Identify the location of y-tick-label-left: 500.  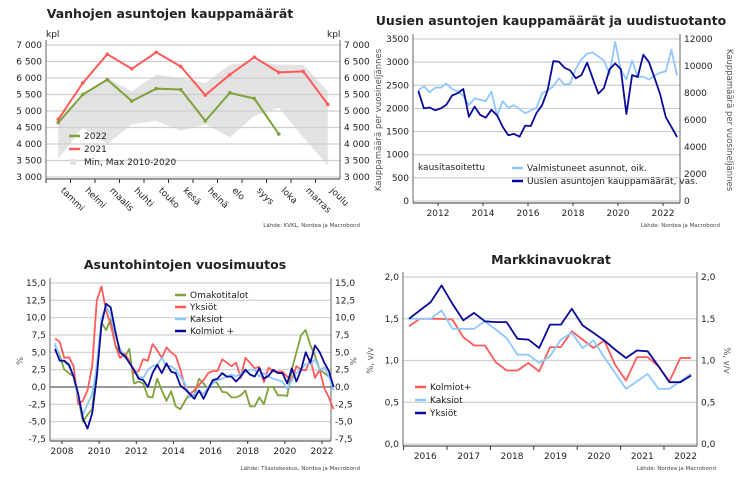
(400, 179).